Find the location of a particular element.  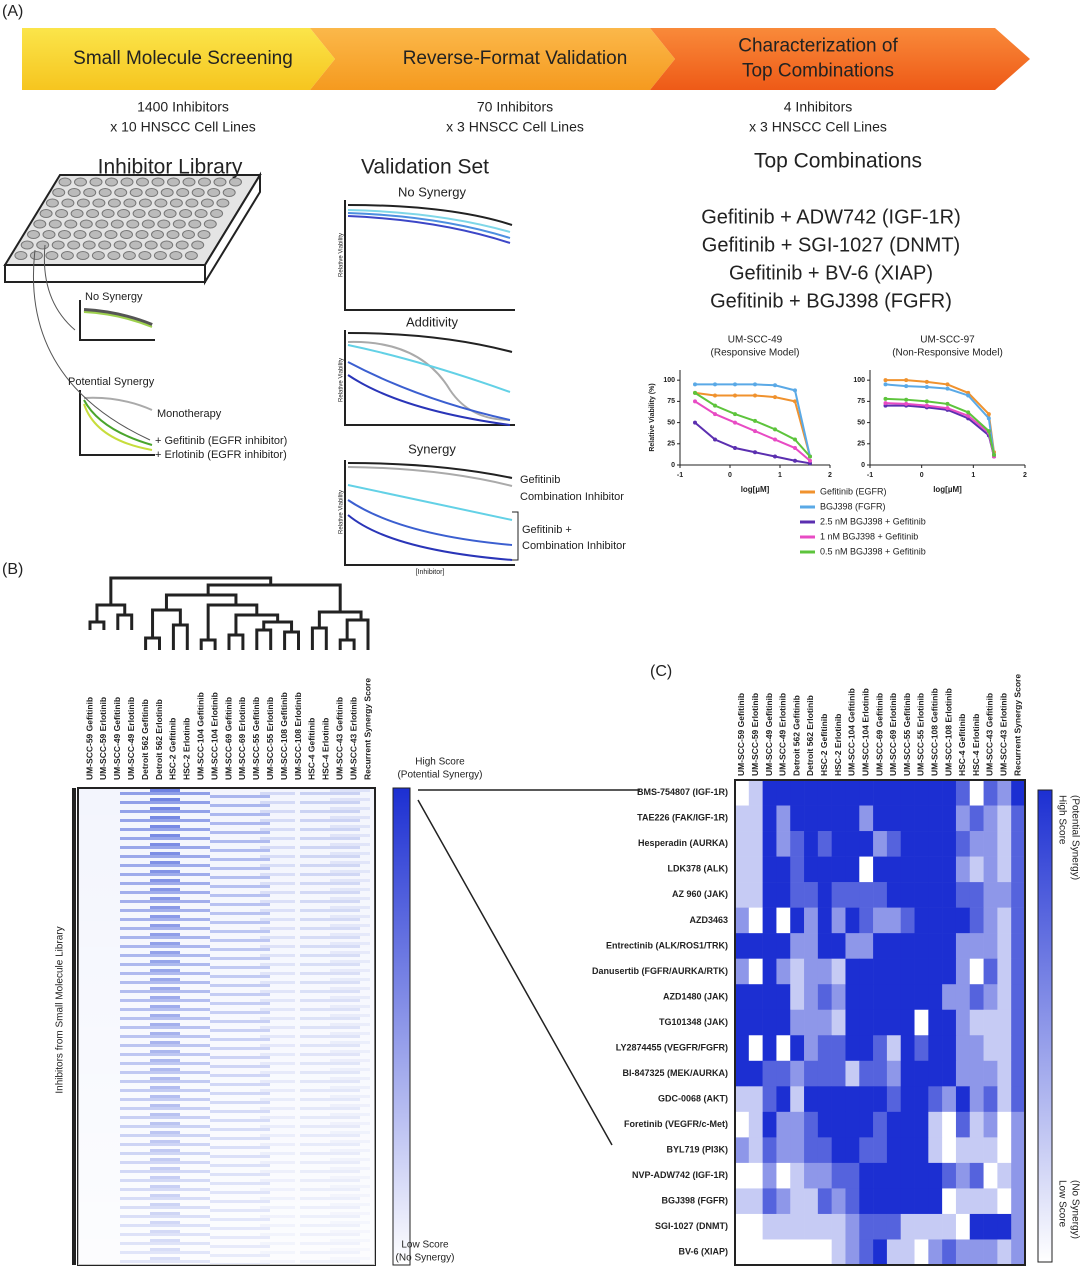

row-label: GDC-0068 (AKT) is located at coordinates (693, 1098).